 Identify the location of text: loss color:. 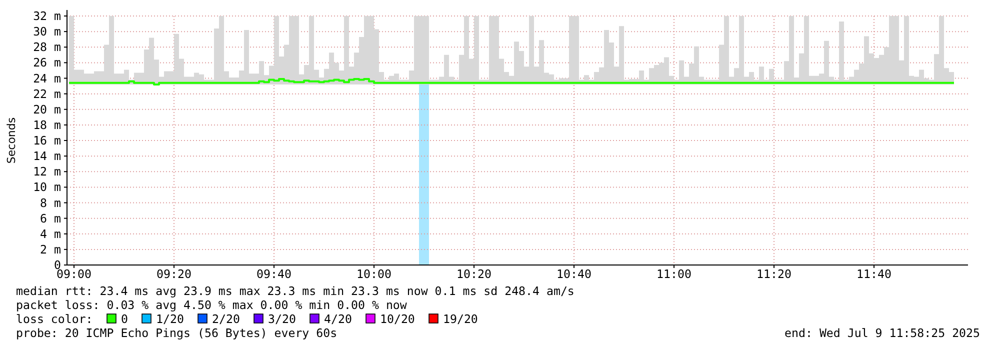
(54, 319).